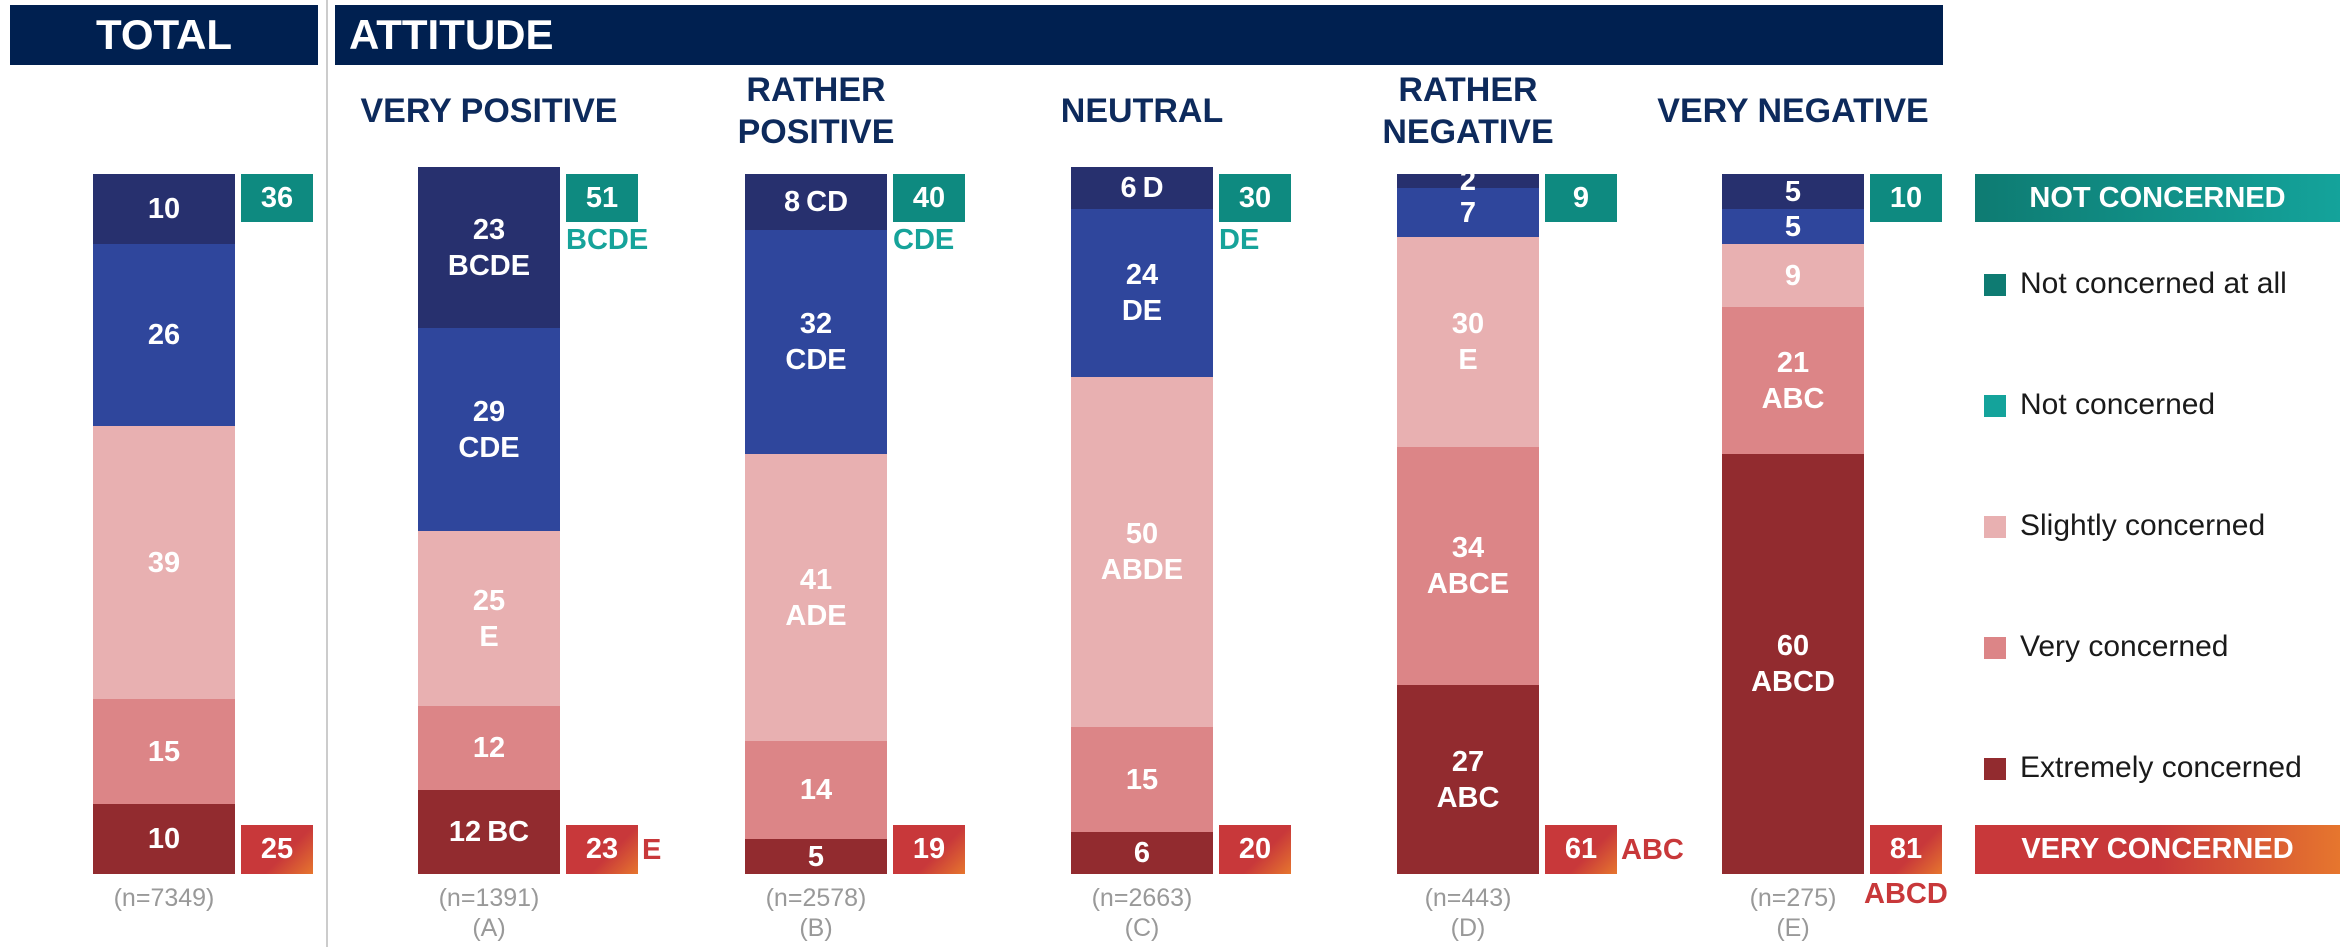 The height and width of the screenshot is (947, 2348). I want to click on bar-segment: 2, so click(1468, 181).